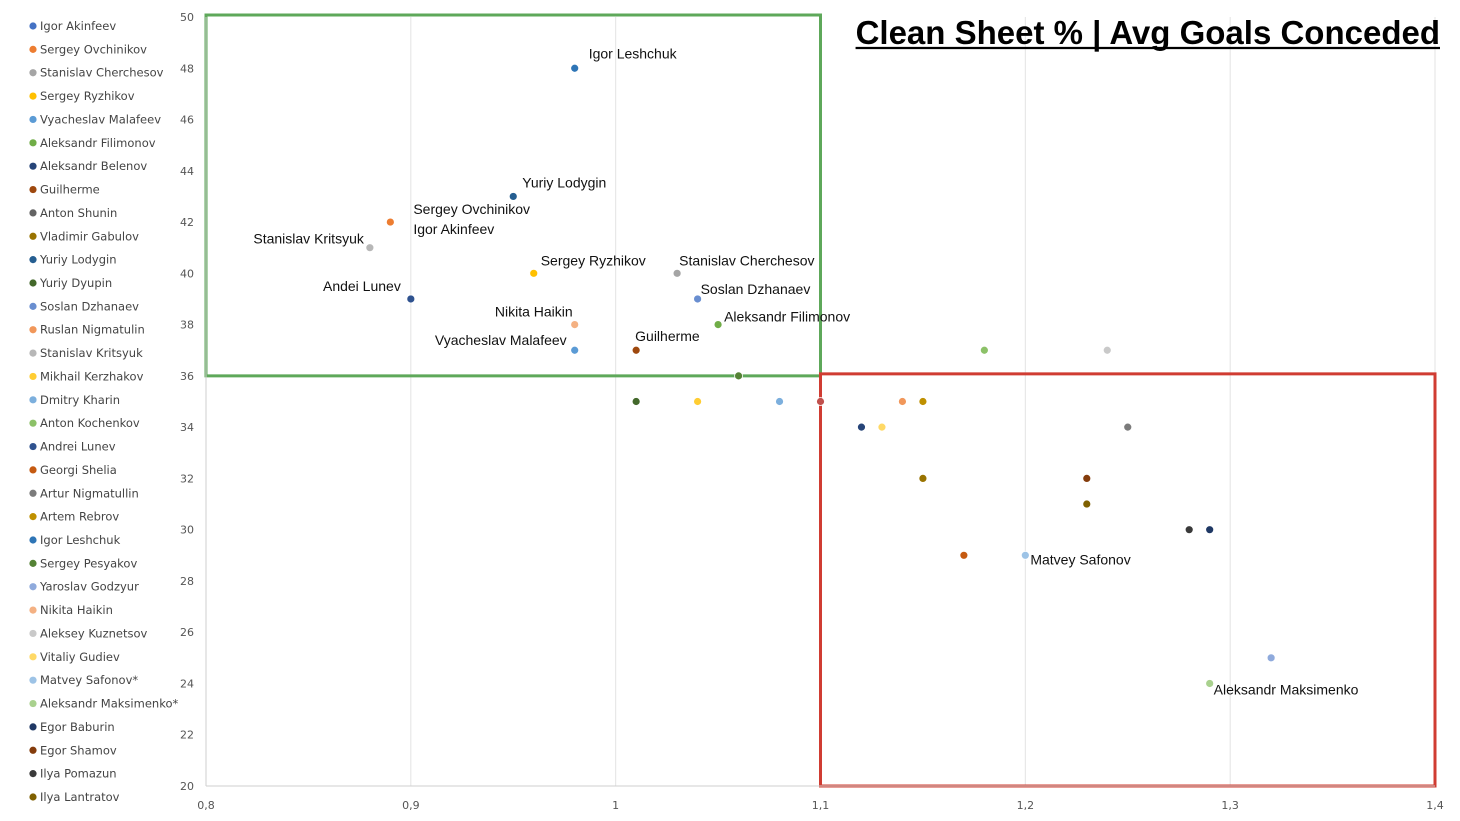 Image resolution: width=1460 pixels, height=821 pixels. What do you see at coordinates (91, 353) in the screenshot?
I see `legend-label: Stanislav Kritsyuk` at bounding box center [91, 353].